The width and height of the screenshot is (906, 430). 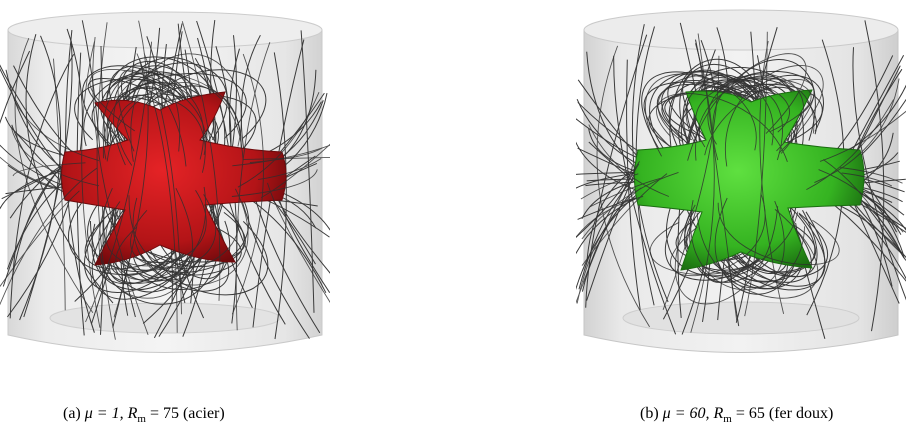 What do you see at coordinates (741, 30) in the screenshot?
I see `cylinder-top-b` at bounding box center [741, 30].